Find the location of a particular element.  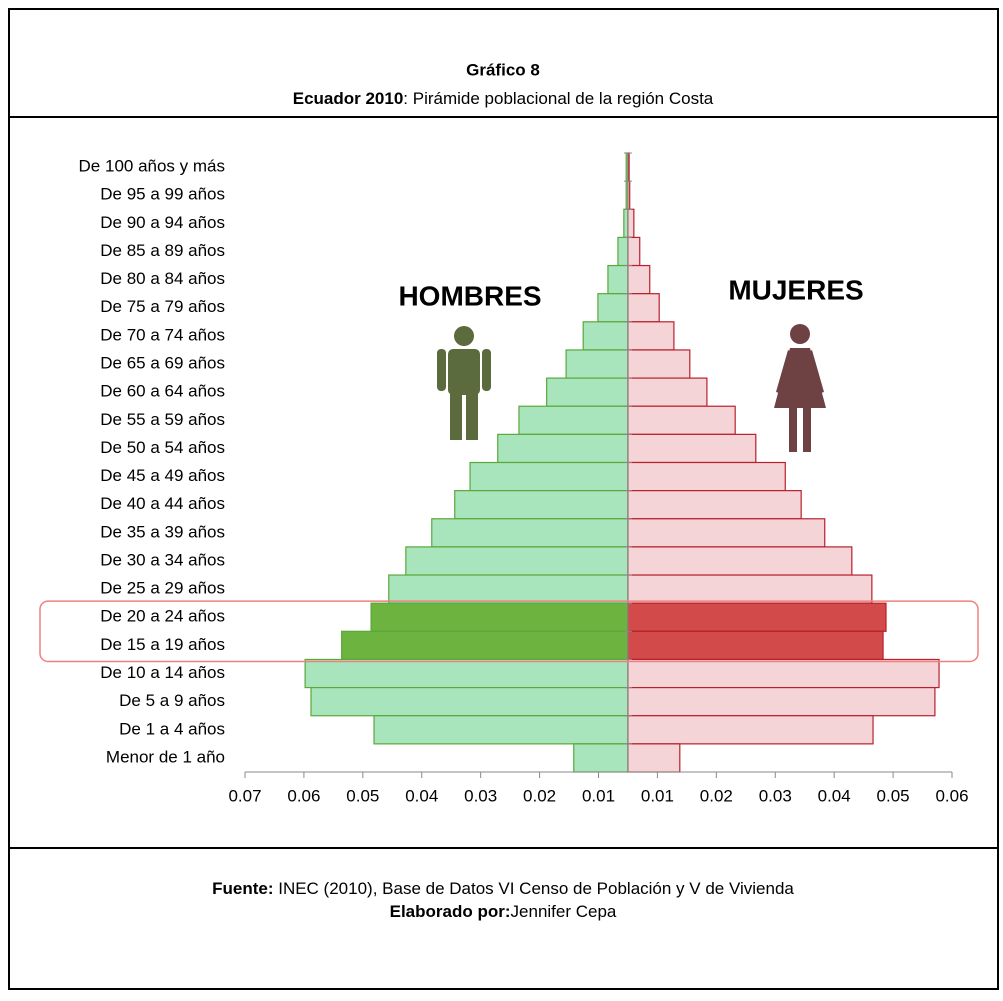

y-tick-label: De 45 a 49 años is located at coordinates (162, 475).